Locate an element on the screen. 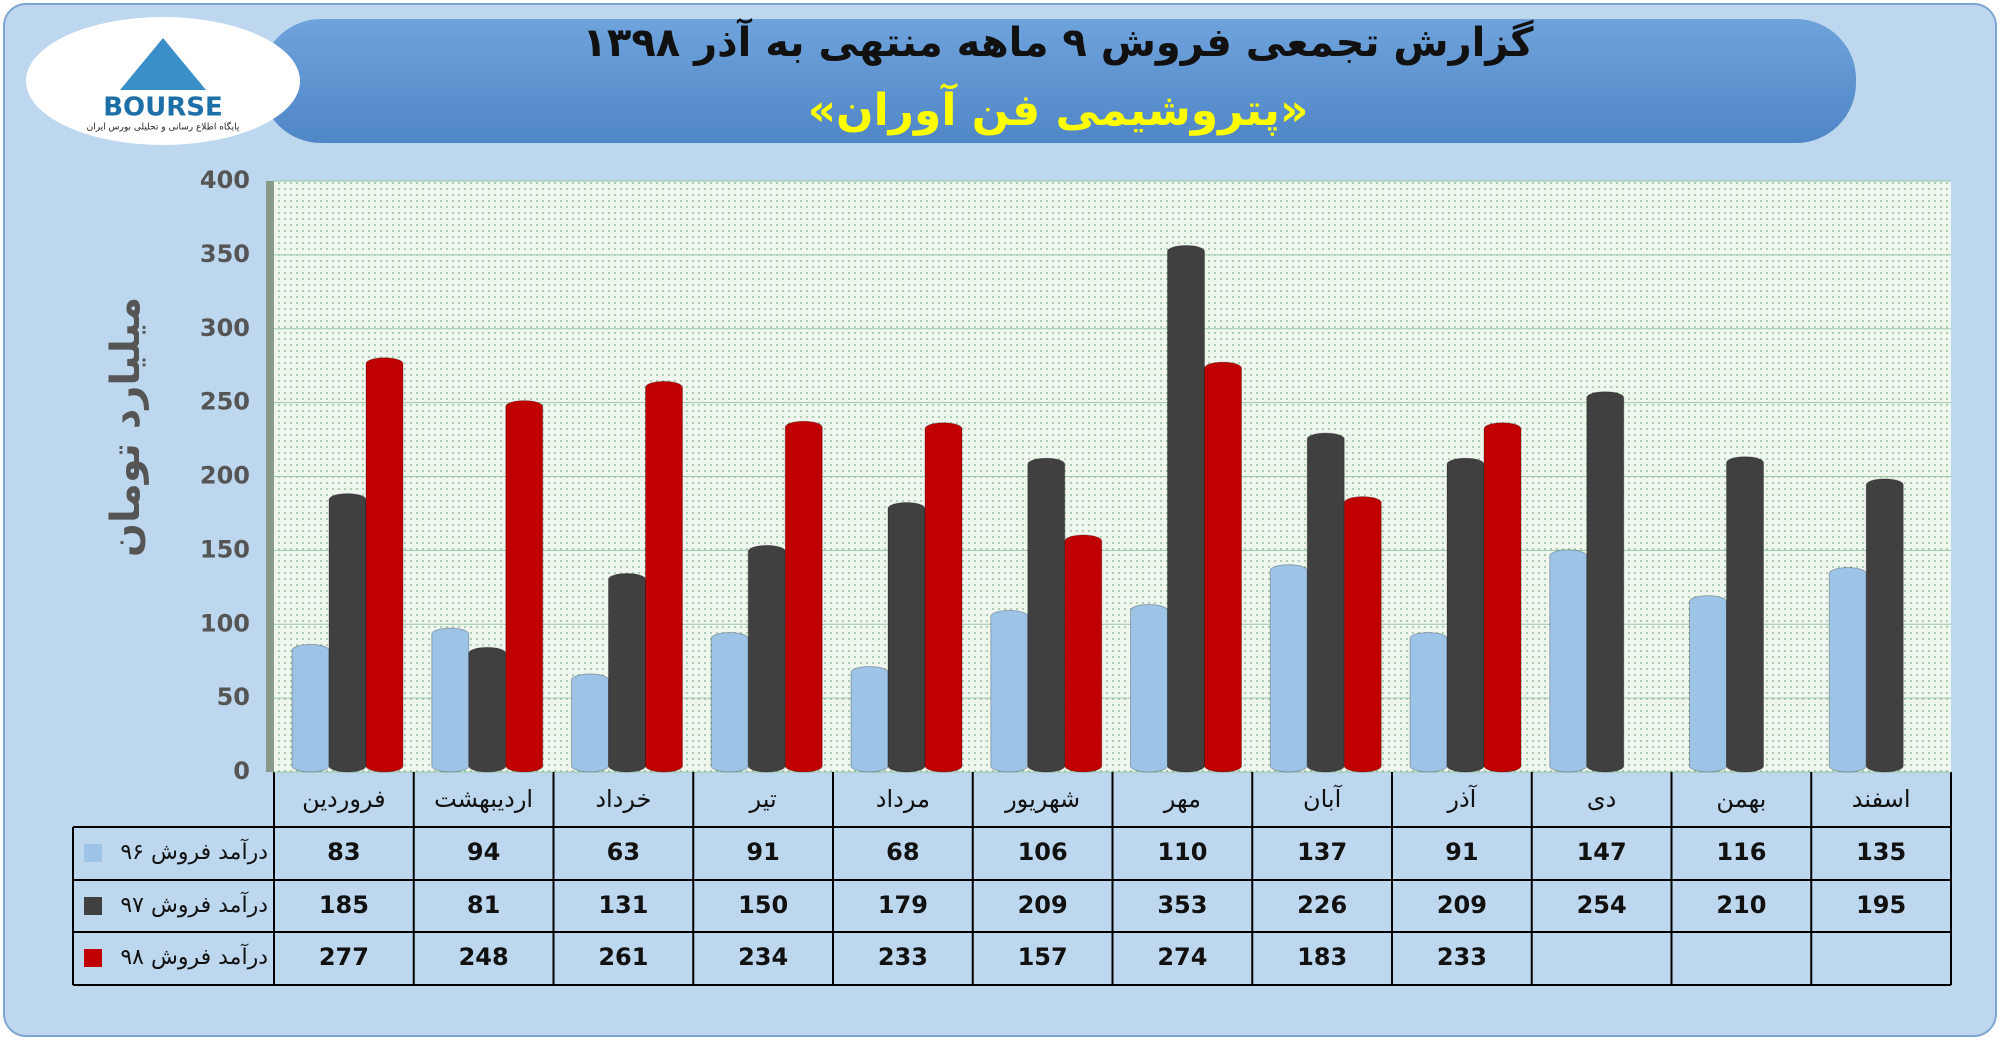  table-value: 150 is located at coordinates (763, 905).